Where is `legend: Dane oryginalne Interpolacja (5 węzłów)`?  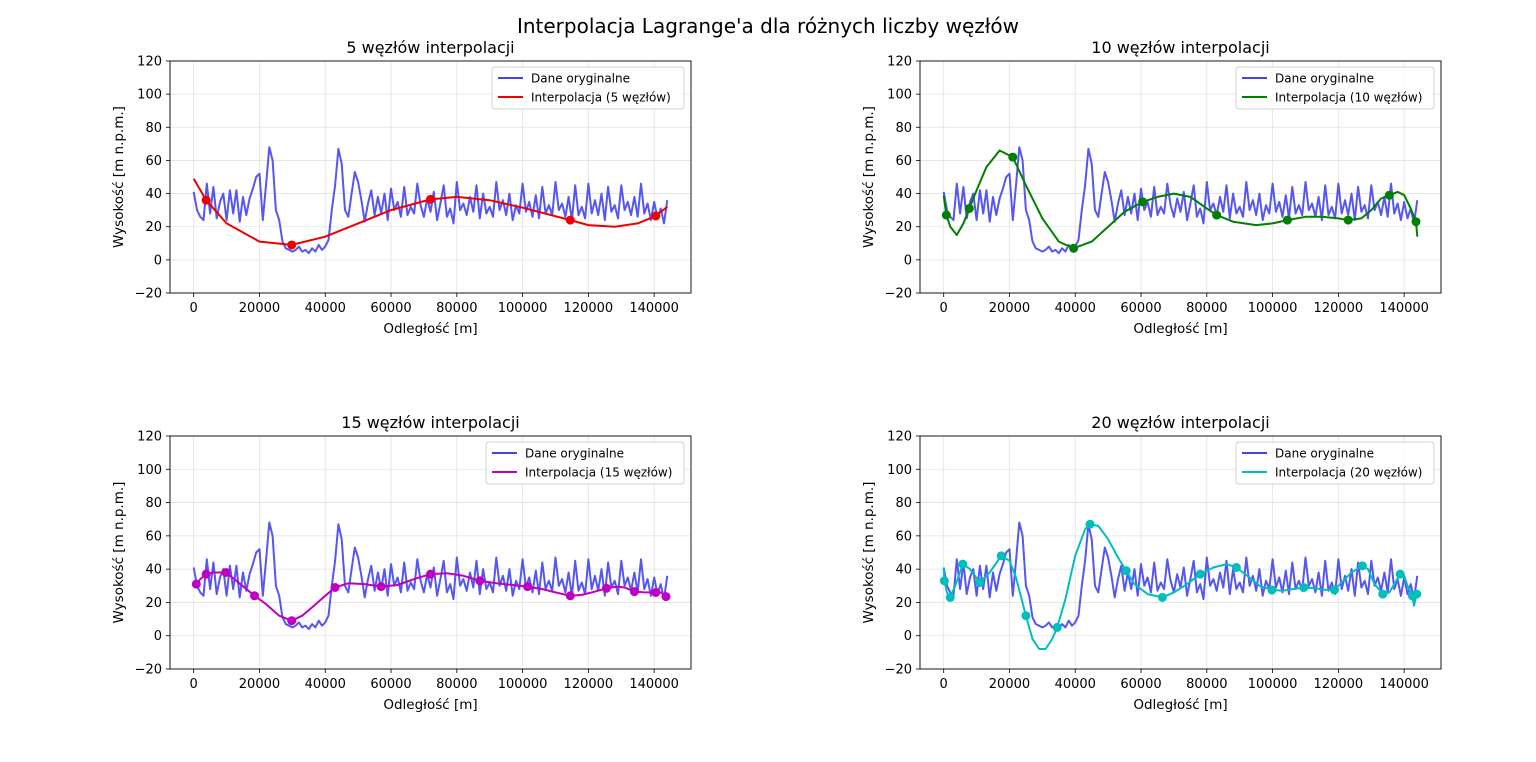 legend: Dane oryginalne Interpolacja (5 węzłów) is located at coordinates (588, 88).